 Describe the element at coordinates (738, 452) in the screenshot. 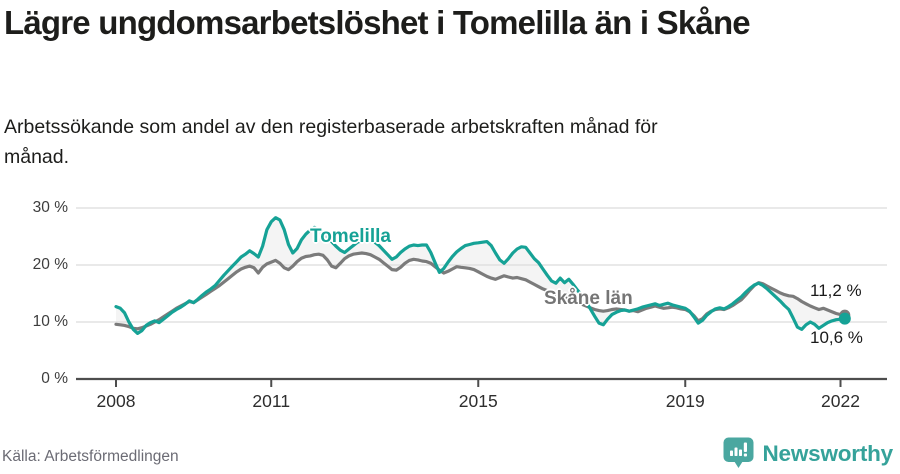

I see `newsworthy-icon` at that location.